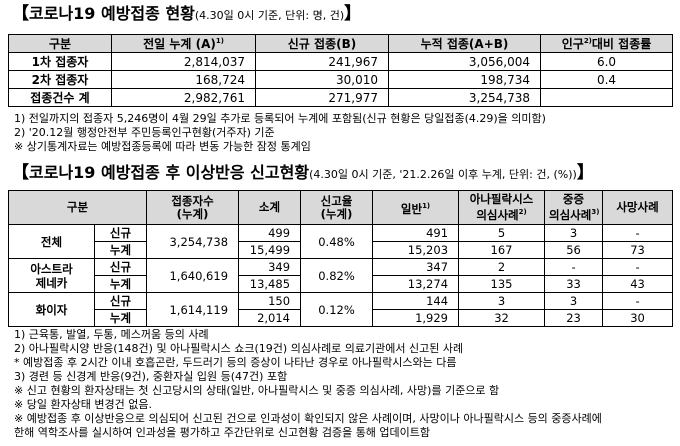 This screenshot has height=446, width=680. I want to click on cell-cum: 3,056,004, so click(464, 61).